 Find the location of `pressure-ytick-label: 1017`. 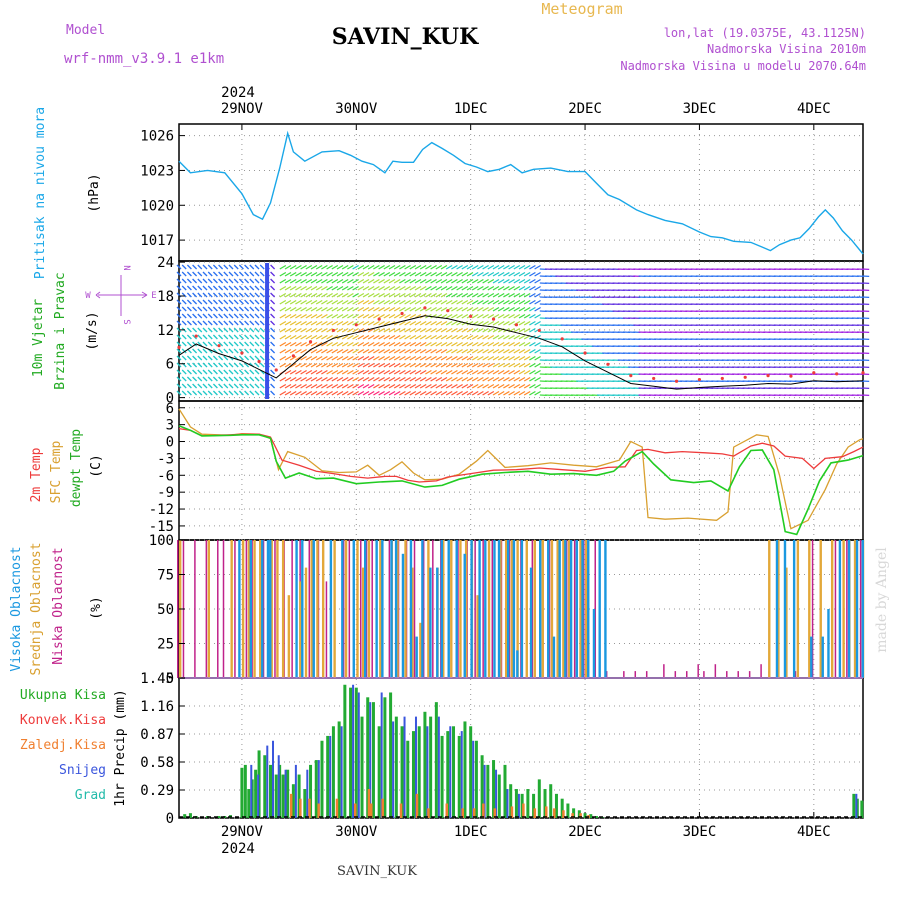

pressure-ytick-label: 1017 is located at coordinates (157, 241).